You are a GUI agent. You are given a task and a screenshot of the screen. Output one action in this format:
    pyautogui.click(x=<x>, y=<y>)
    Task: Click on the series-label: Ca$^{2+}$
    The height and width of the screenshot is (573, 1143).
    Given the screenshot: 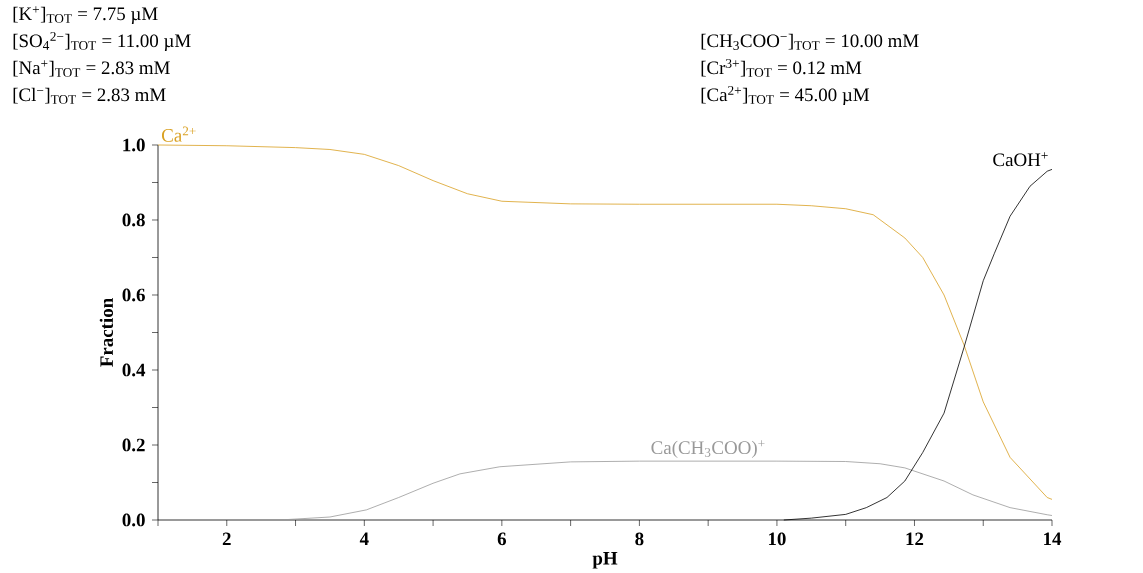 What is the action you would take?
    pyautogui.click(x=178, y=134)
    